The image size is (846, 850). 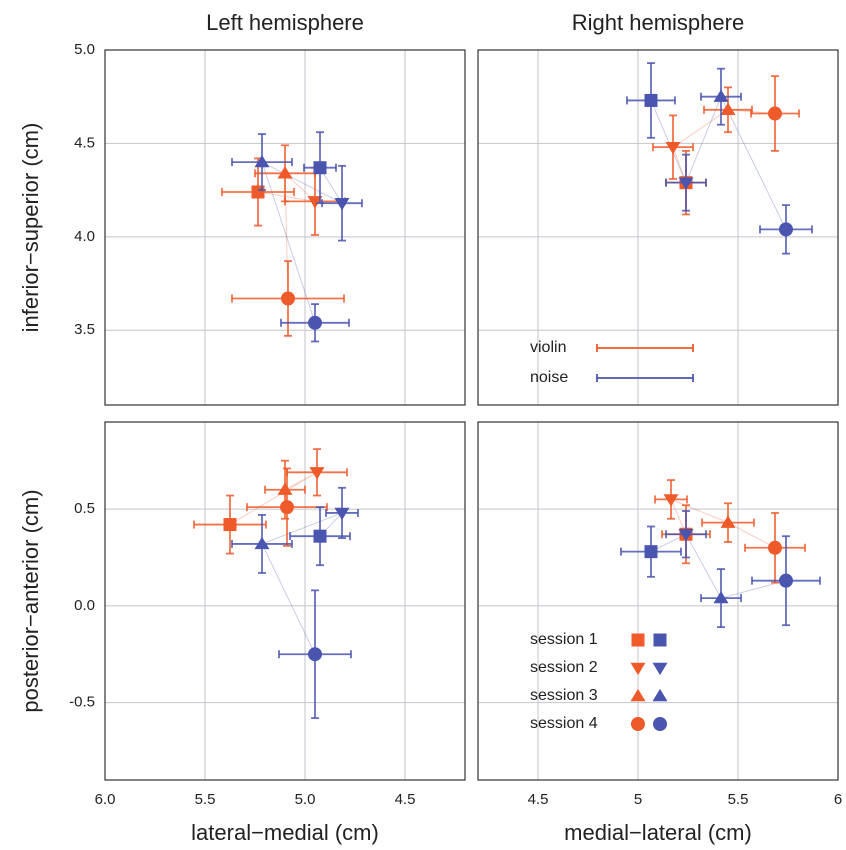 What do you see at coordinates (658, 832) in the screenshot?
I see `x-axis-label: medial−lateral (cm)` at bounding box center [658, 832].